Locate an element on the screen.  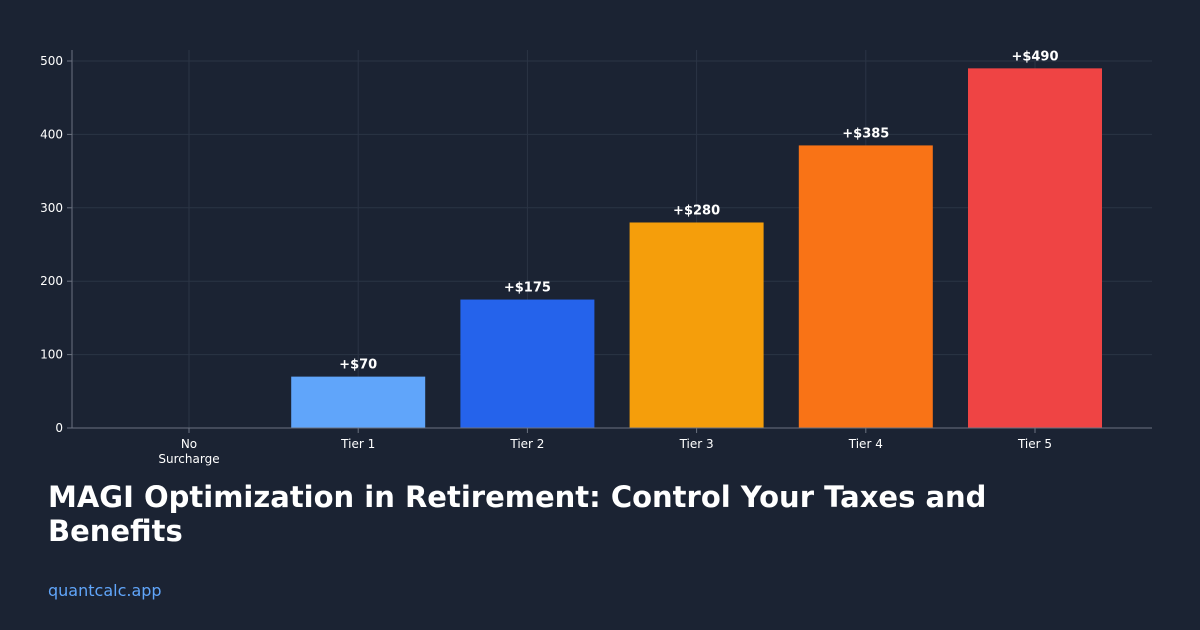
x-tick-label-line: Tier 2 is located at coordinates (526, 444).